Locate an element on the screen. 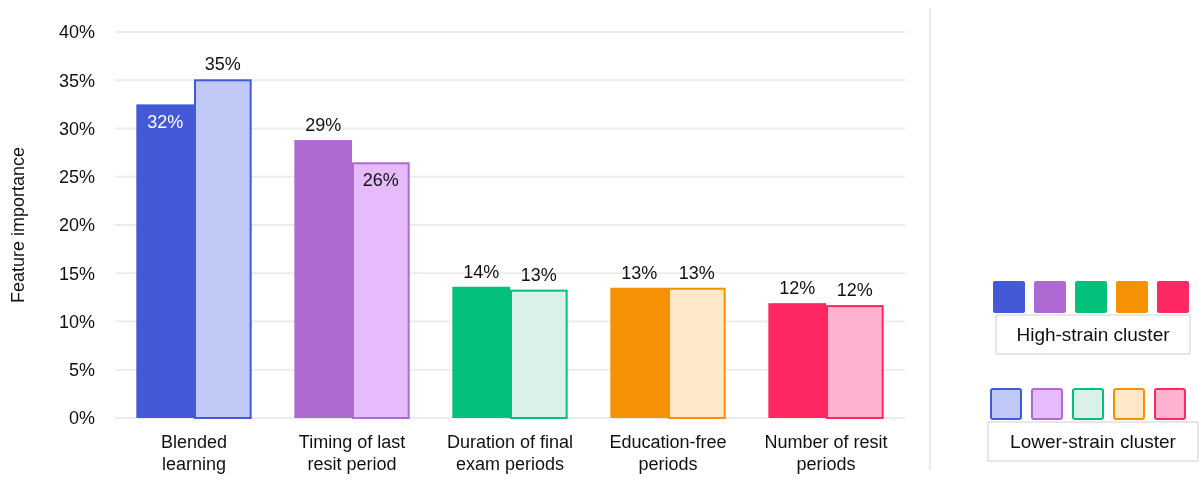 This screenshot has height=481, width=1199. legend-label: Lower-strain cluster is located at coordinates (1093, 441).